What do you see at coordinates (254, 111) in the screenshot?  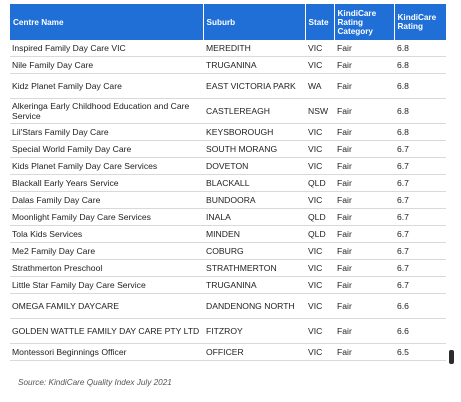 I see `cell-suburb: CASTLEREAGH` at bounding box center [254, 111].